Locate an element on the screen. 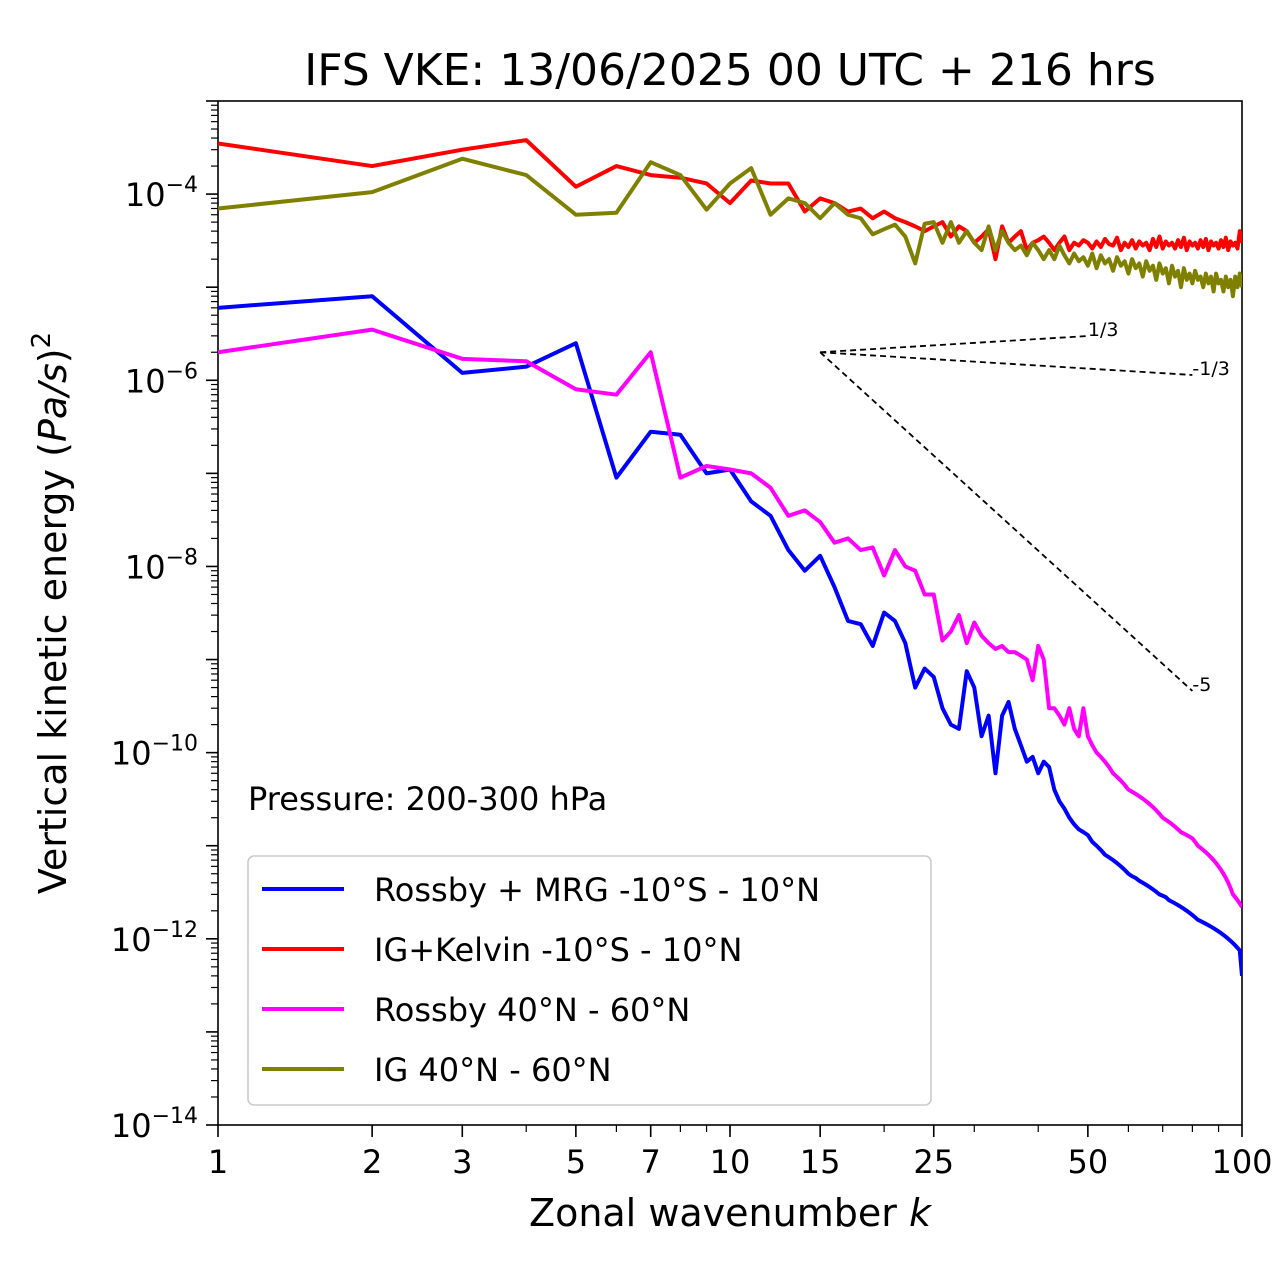 Image resolution: width=1280 pixels, height=1288 pixels. pressure-annotation: Pressure: 200-300 hPa is located at coordinates (427, 799).